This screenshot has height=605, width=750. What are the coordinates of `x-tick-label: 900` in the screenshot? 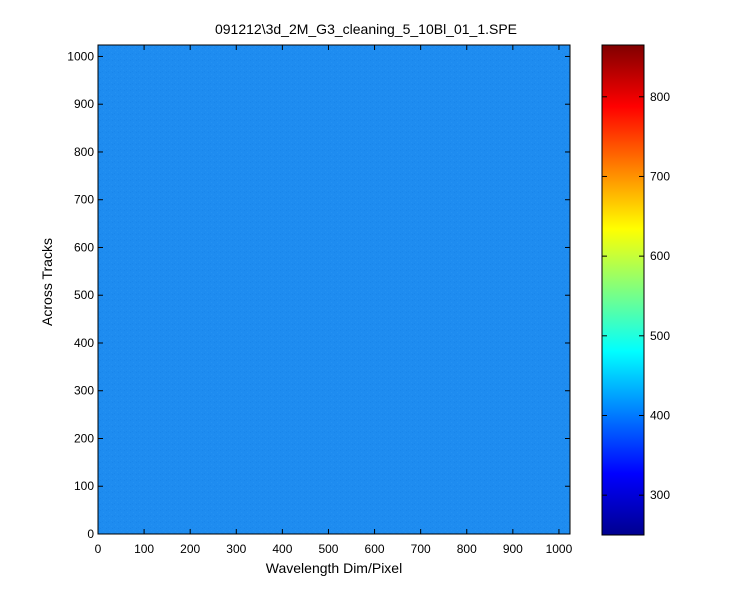 It's located at (513, 549).